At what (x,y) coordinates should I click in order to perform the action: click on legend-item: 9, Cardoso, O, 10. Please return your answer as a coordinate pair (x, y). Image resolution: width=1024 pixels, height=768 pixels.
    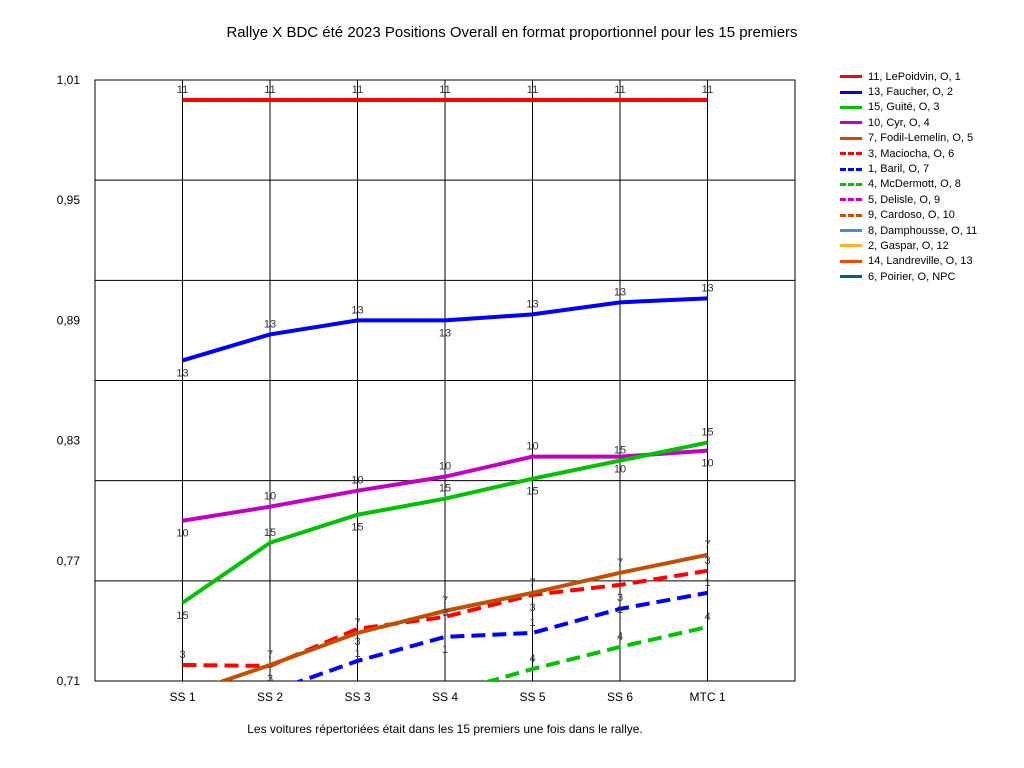
    Looking at the image, I should click on (908, 215).